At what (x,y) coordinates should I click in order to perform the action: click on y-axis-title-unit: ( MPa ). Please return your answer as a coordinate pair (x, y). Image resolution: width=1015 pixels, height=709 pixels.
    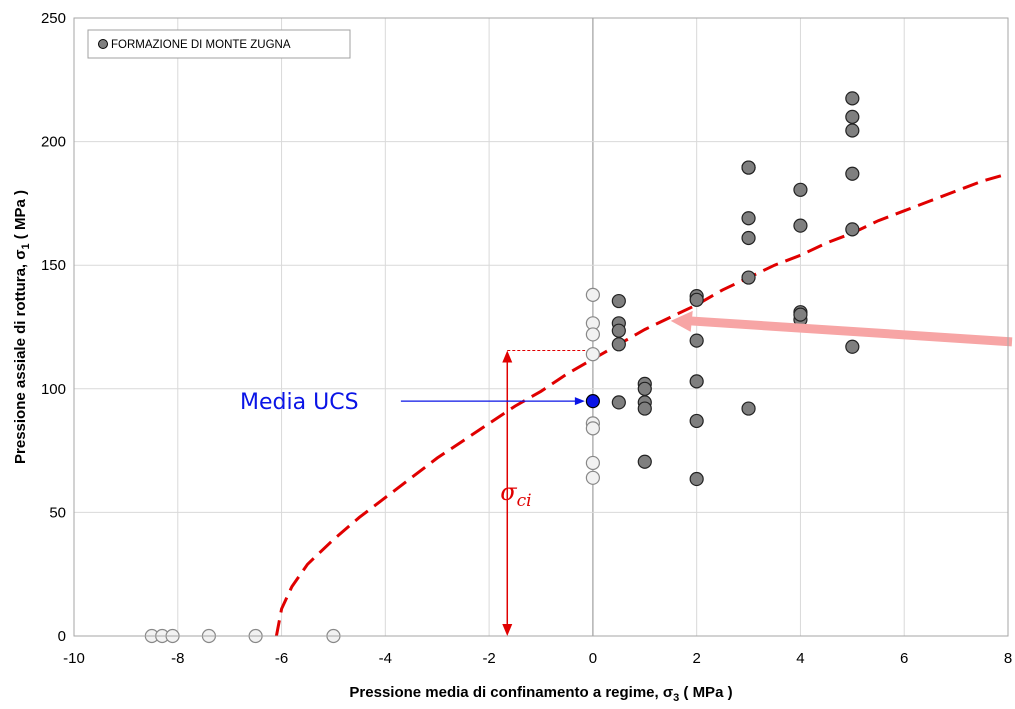
    Looking at the image, I should click on (20, 216).